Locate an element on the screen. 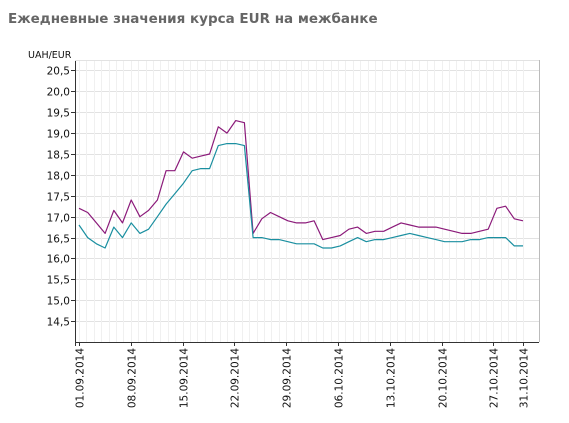 This screenshot has width=569, height=423. y-axis-label: UAH/EUR is located at coordinates (50, 55).